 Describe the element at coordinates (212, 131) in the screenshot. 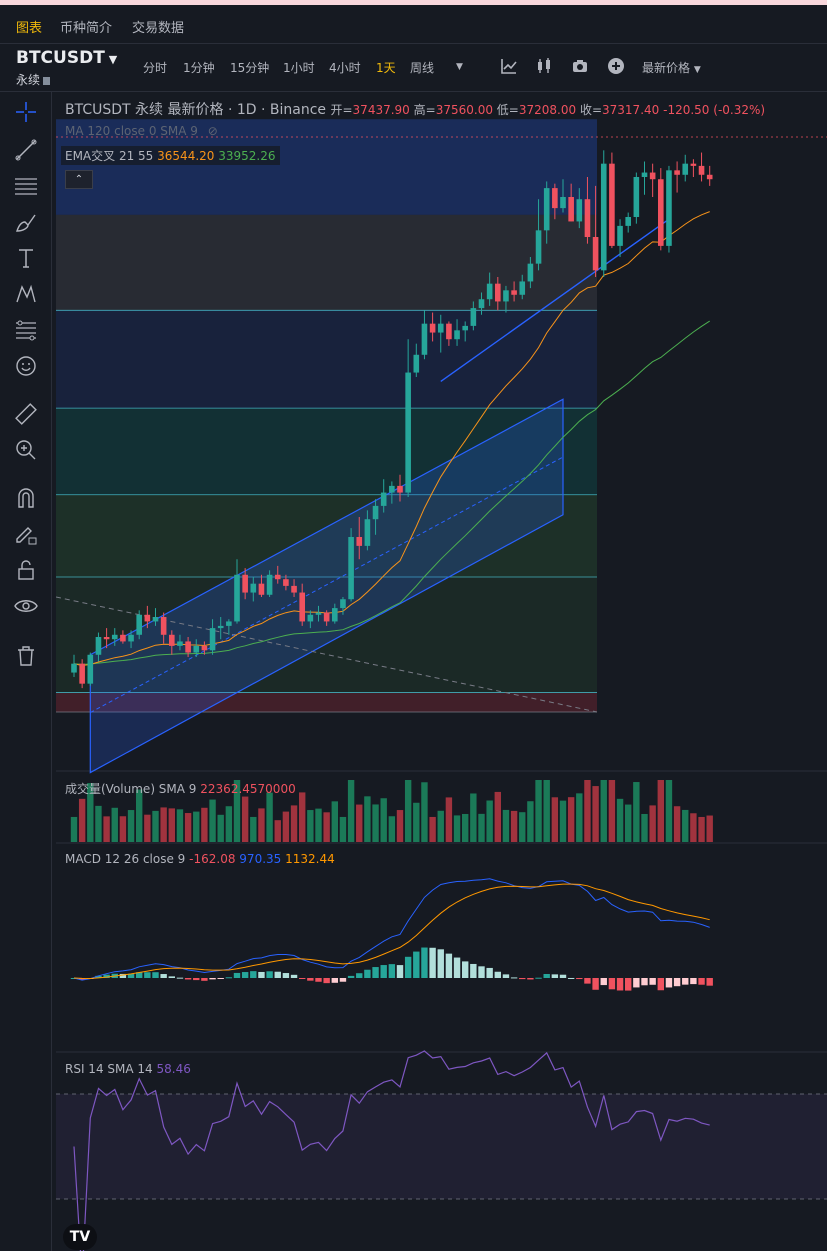

I see `hidden-eye-icon: ⊘` at that location.